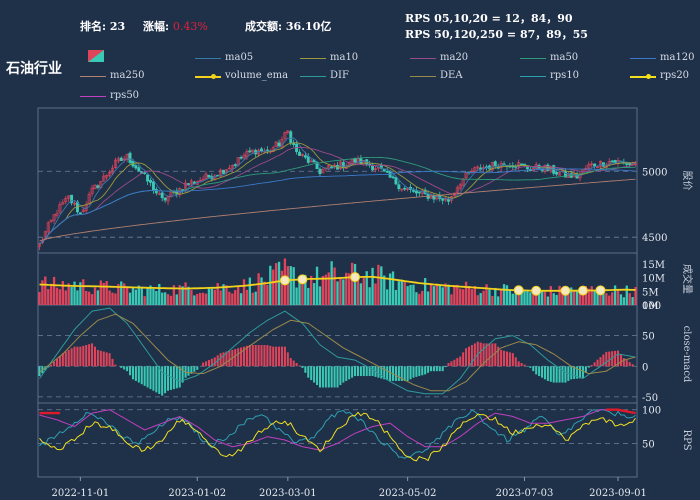  I want to click on legend-label: ma50, so click(564, 57).